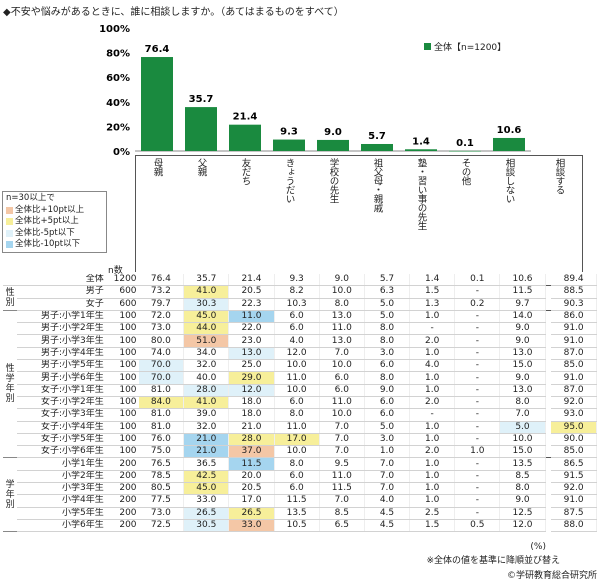  I want to click on category-label: 友だち, so click(245, 171).